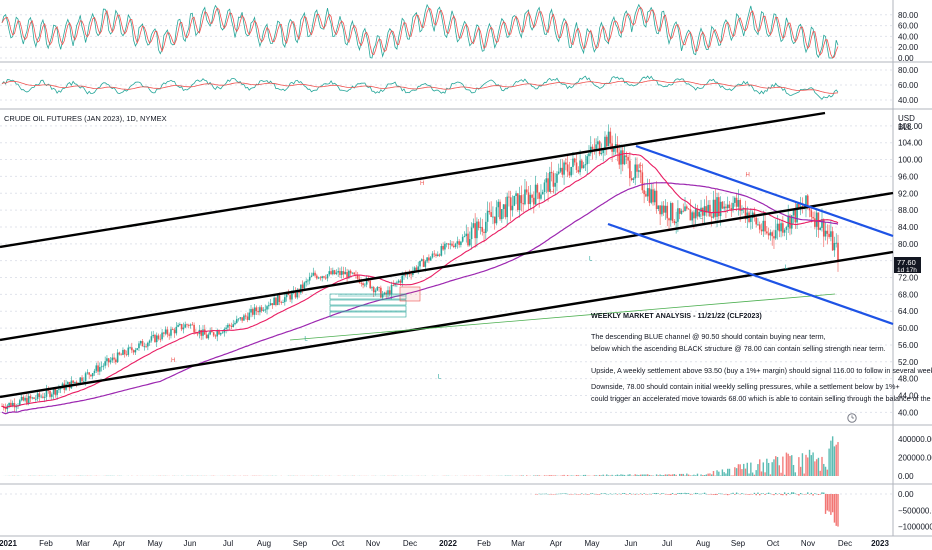 This screenshot has width=932, height=550. Describe the element at coordinates (908, 210) in the screenshot. I see `price-tick-label: 88.00` at that location.